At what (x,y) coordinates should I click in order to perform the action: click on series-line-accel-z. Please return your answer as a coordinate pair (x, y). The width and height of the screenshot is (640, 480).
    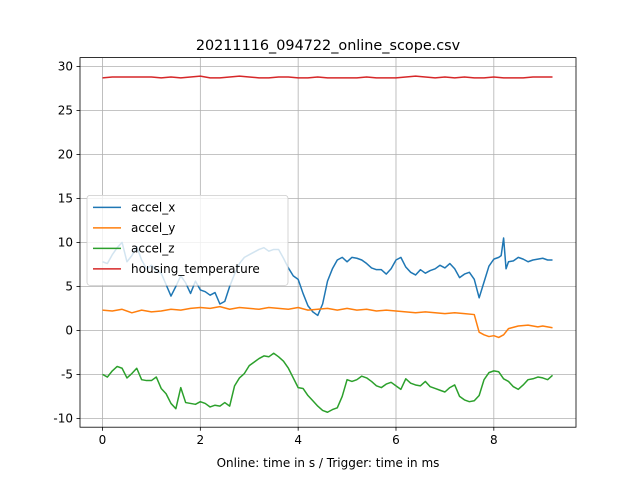
    Looking at the image, I should click on (328, 382).